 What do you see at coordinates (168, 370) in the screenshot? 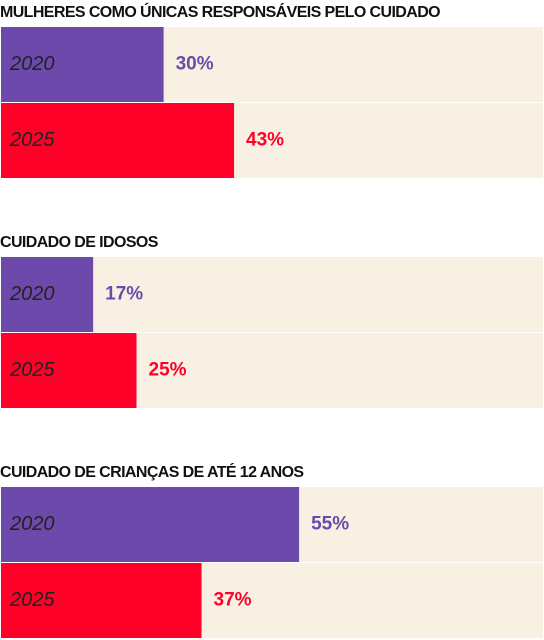
I see `value-label: 25%` at bounding box center [168, 370].